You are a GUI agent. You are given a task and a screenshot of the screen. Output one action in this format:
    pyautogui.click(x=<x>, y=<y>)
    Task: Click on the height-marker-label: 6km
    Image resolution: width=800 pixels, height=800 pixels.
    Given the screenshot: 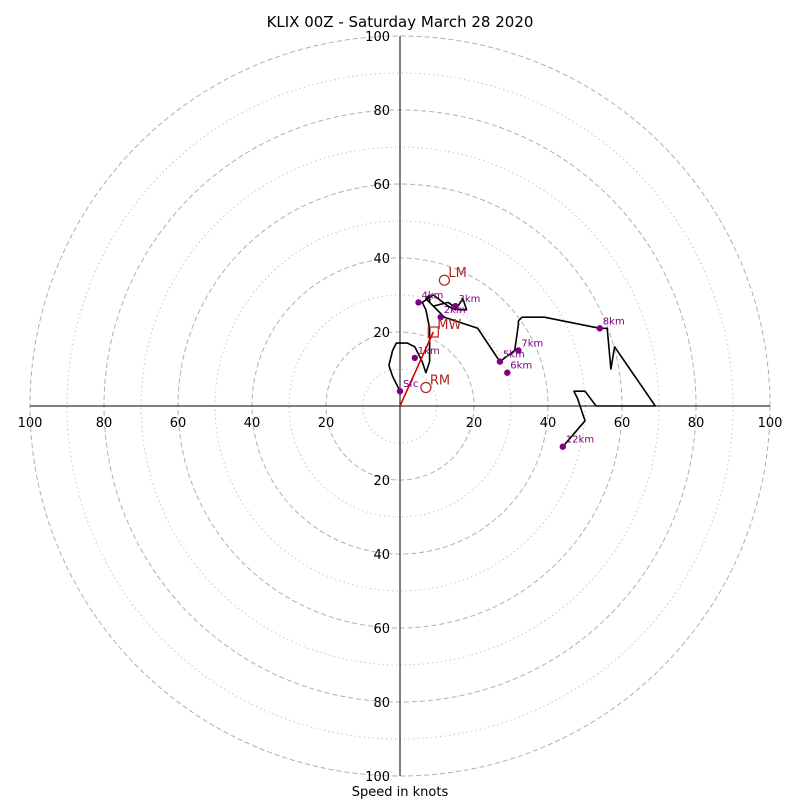 What is the action you would take?
    pyautogui.click(x=521, y=366)
    